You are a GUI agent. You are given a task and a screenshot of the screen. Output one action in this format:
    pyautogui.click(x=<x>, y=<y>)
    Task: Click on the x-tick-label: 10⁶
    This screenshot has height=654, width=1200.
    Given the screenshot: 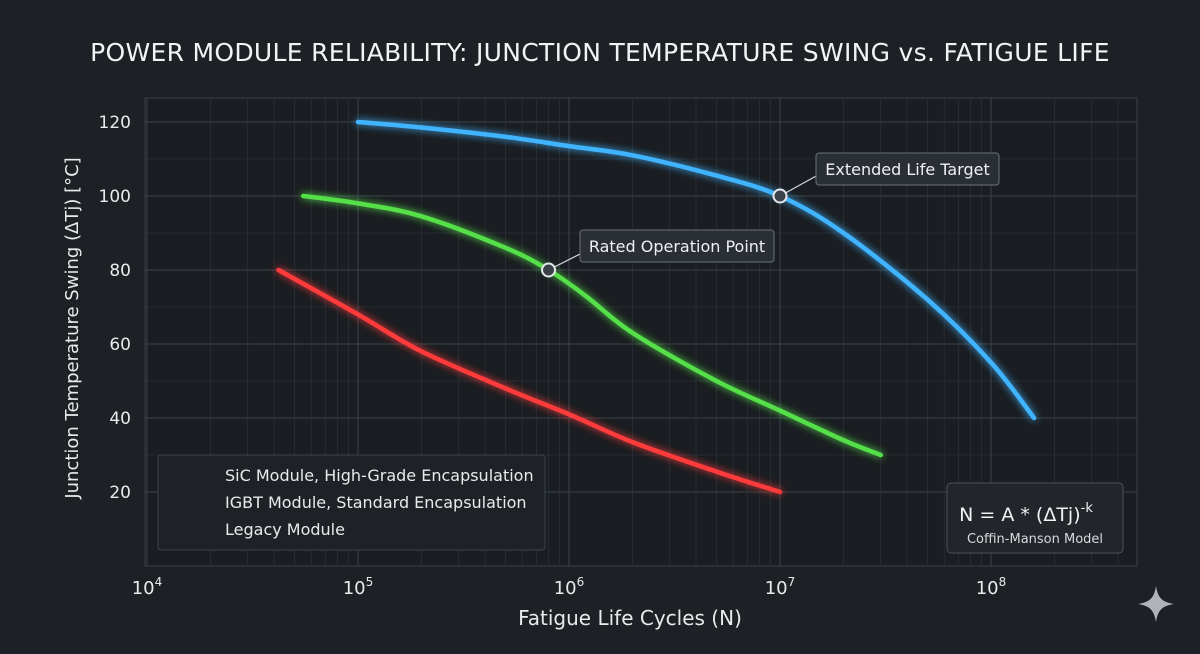 What is the action you would take?
    pyautogui.click(x=569, y=587)
    